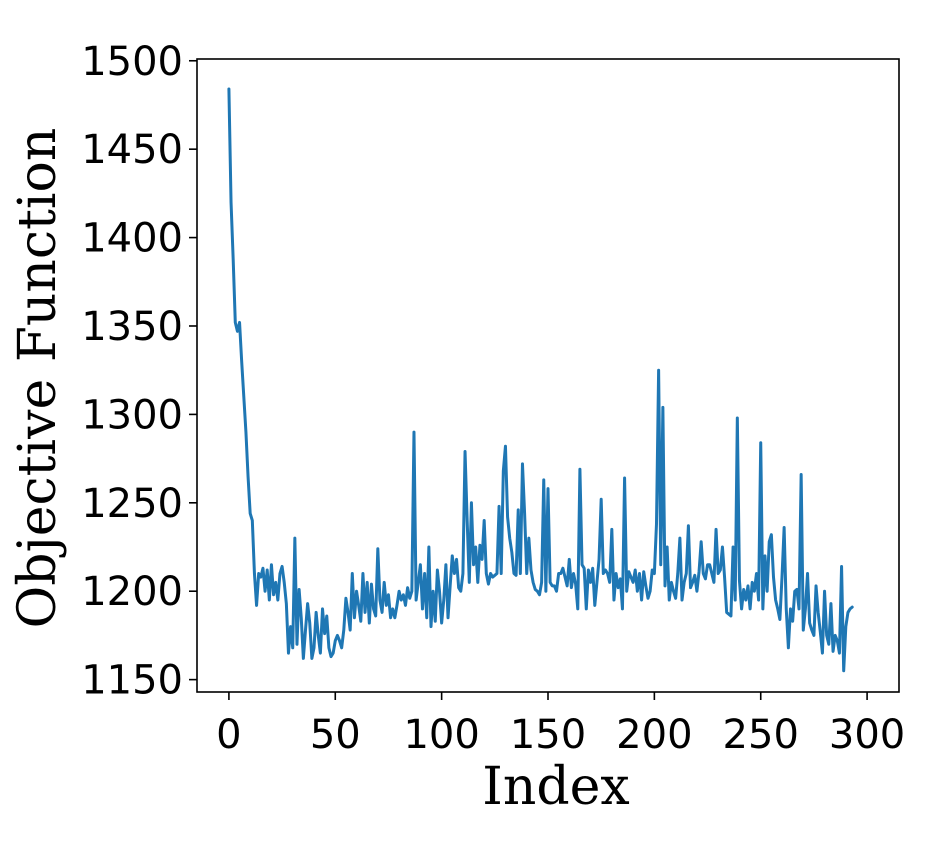 The width and height of the screenshot is (930, 843). Describe the element at coordinates (132, 150) in the screenshot. I see `y-tick-label: 1450` at that location.